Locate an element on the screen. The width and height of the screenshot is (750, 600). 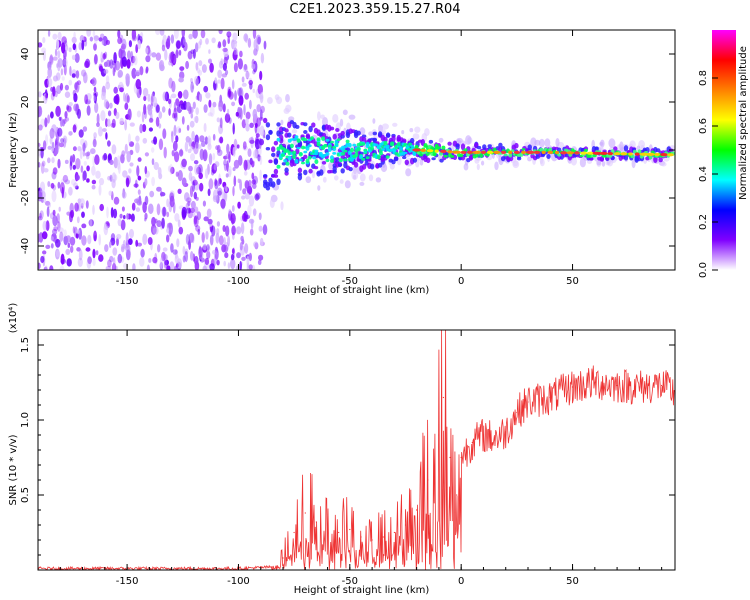
y-tick-label: -40 is located at coordinates (25, 246).